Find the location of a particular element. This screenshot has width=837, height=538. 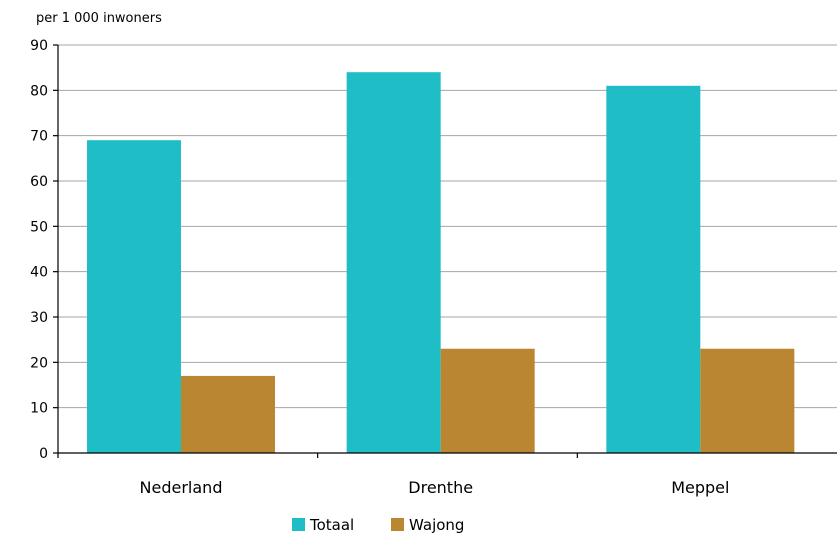

legend-label-wajong: Wajong is located at coordinates (436, 525).